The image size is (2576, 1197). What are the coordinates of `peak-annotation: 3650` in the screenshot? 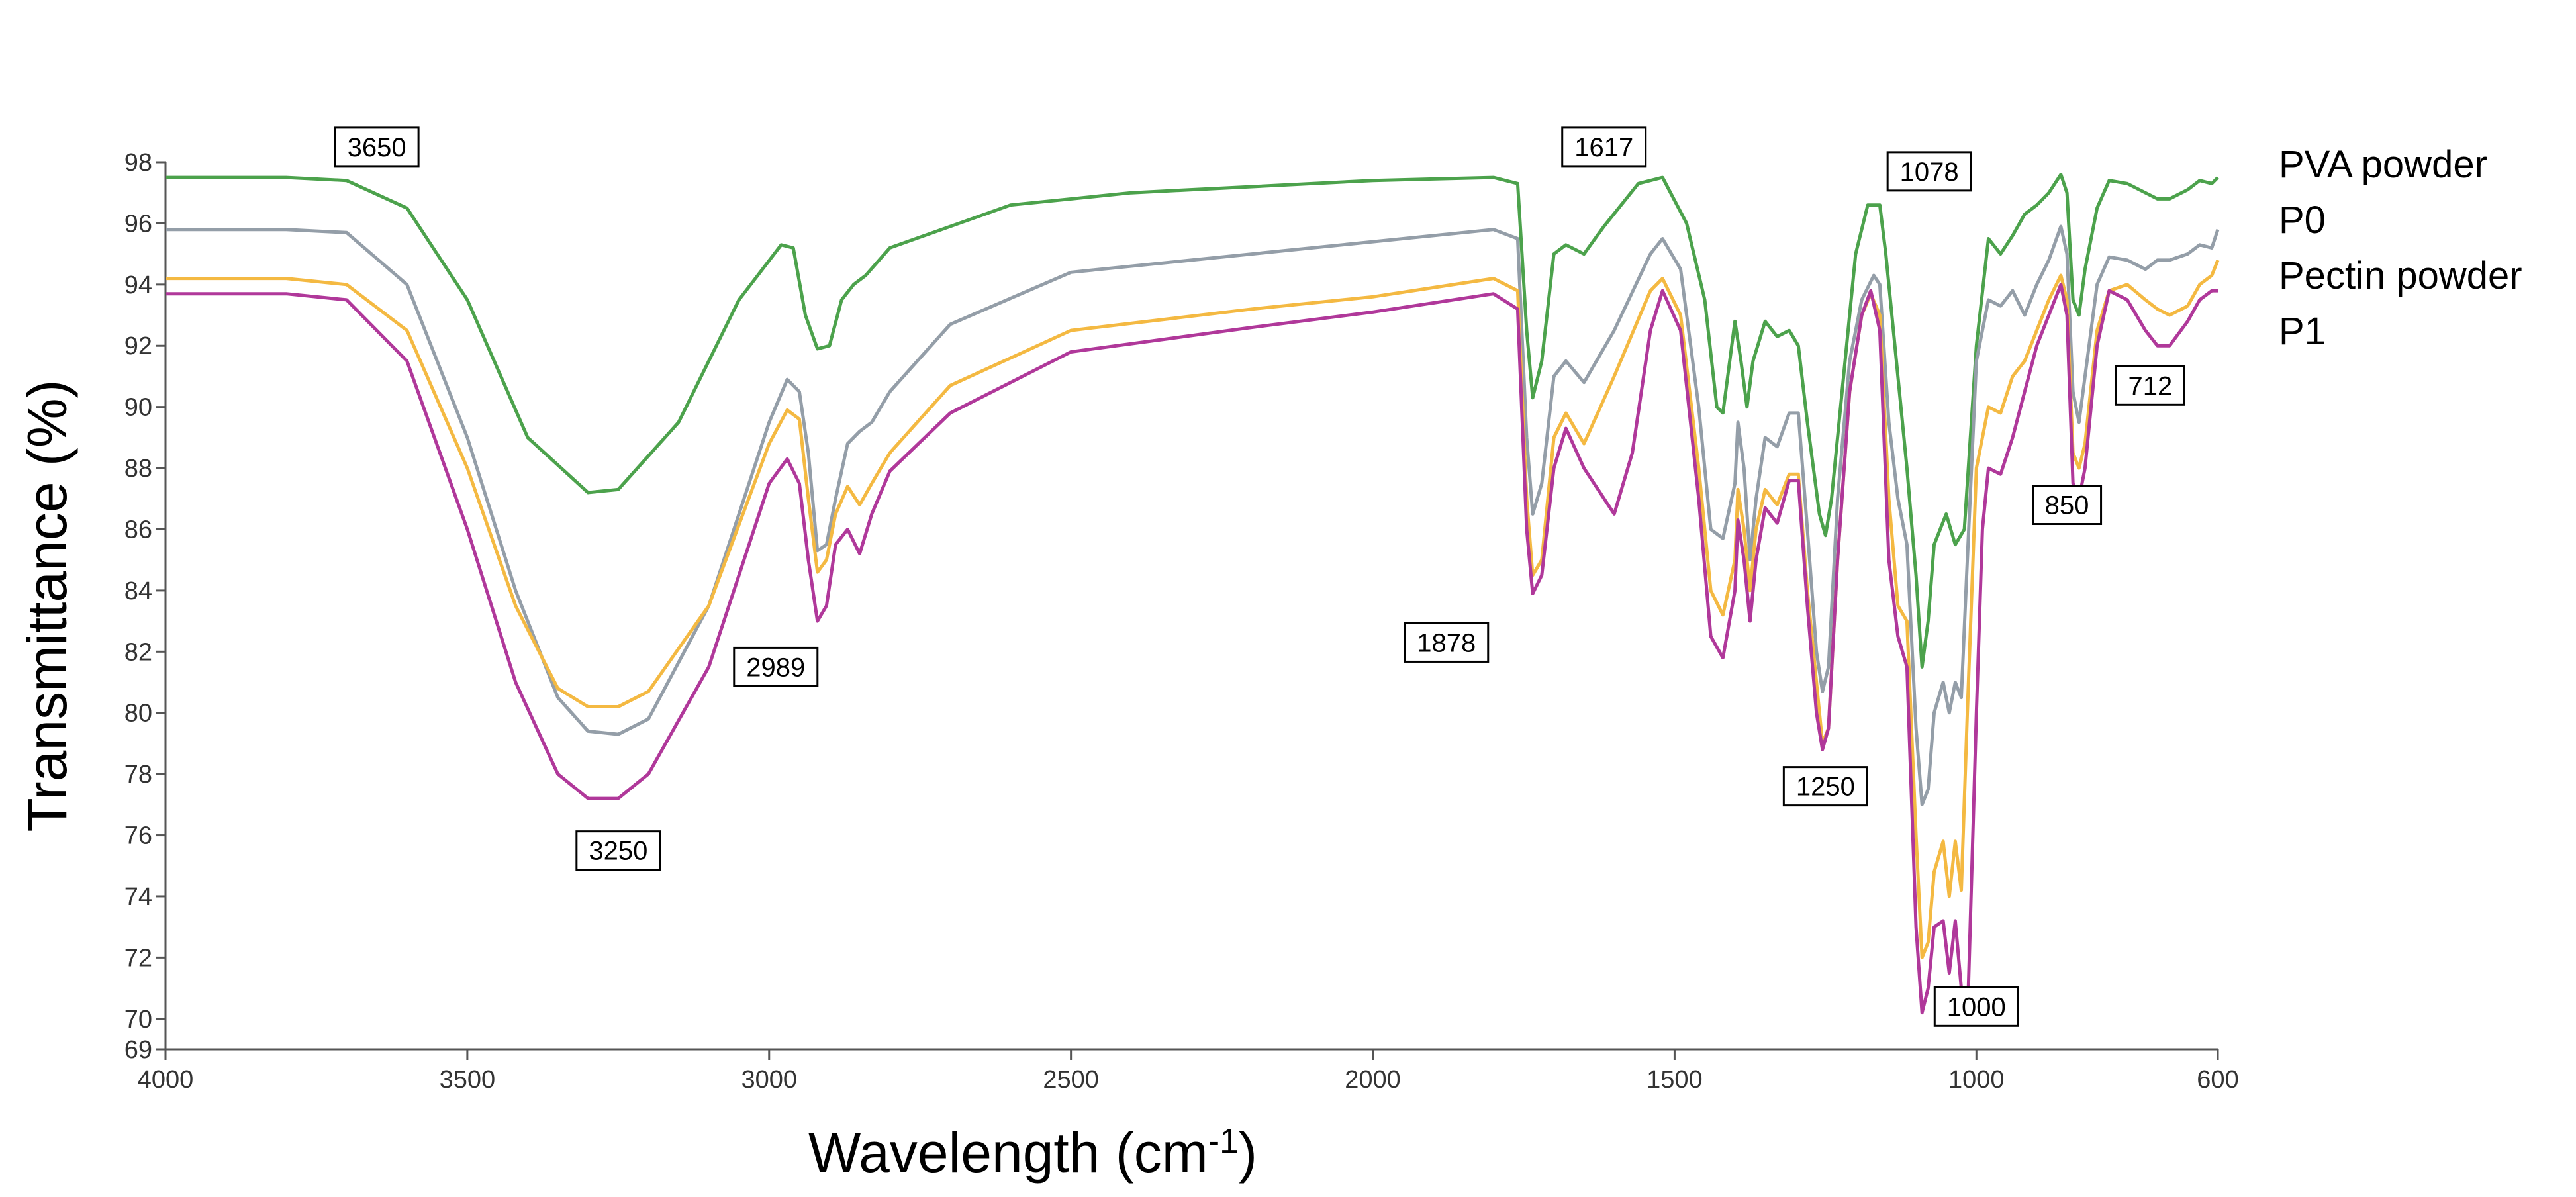 It's located at (377, 147).